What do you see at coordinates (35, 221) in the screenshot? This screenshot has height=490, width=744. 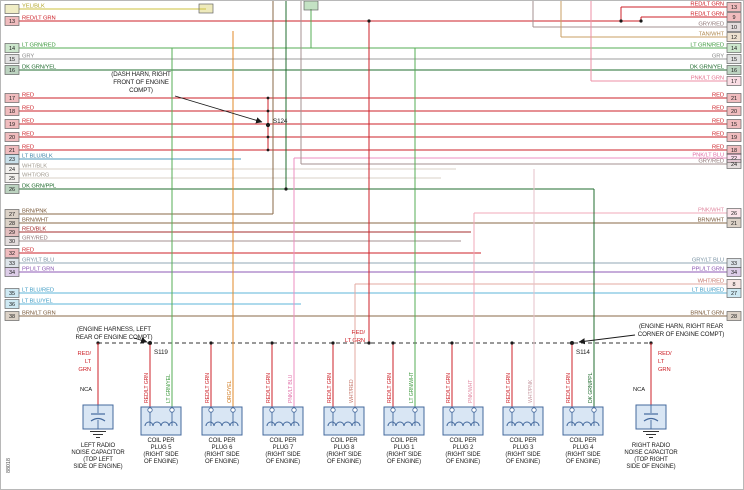 I see `wire-color-label: BRN/WHT` at bounding box center [35, 221].